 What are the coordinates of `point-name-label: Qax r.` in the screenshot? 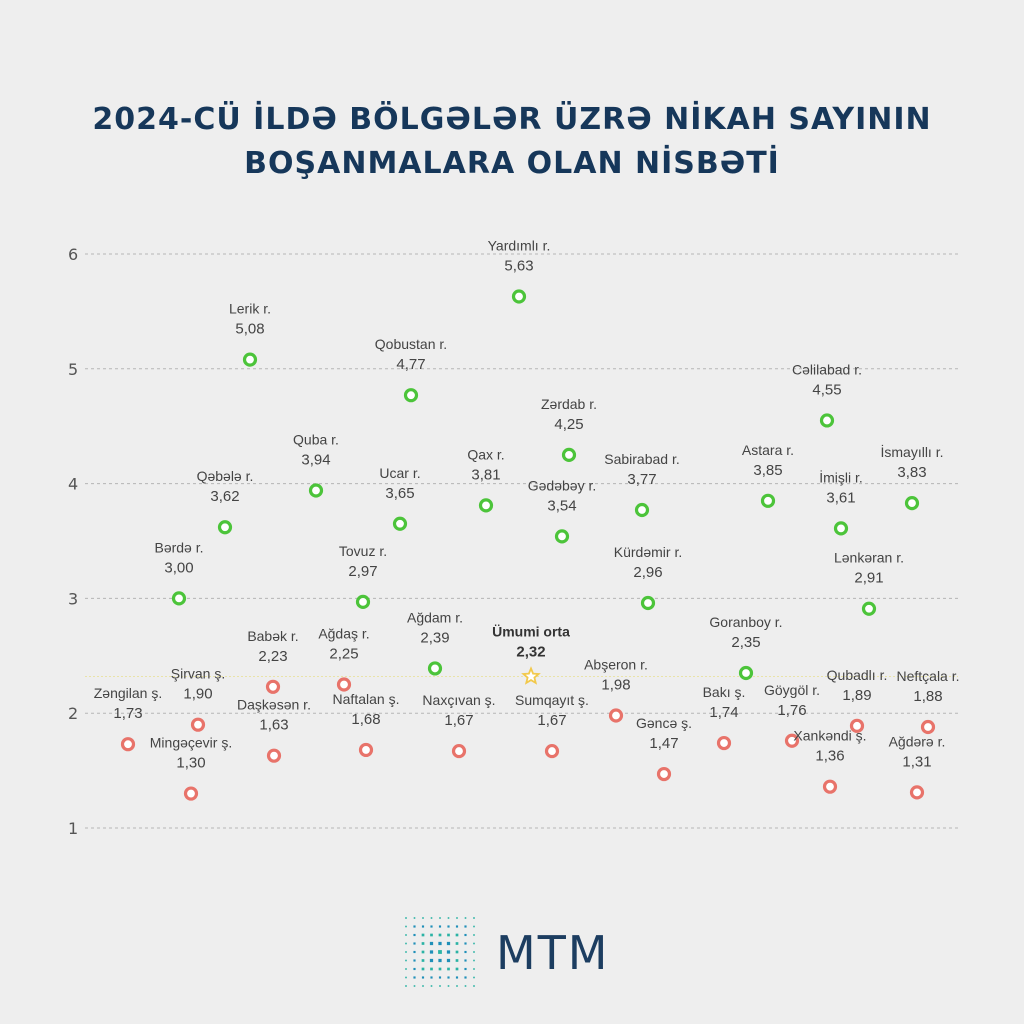 It's located at (485, 454).